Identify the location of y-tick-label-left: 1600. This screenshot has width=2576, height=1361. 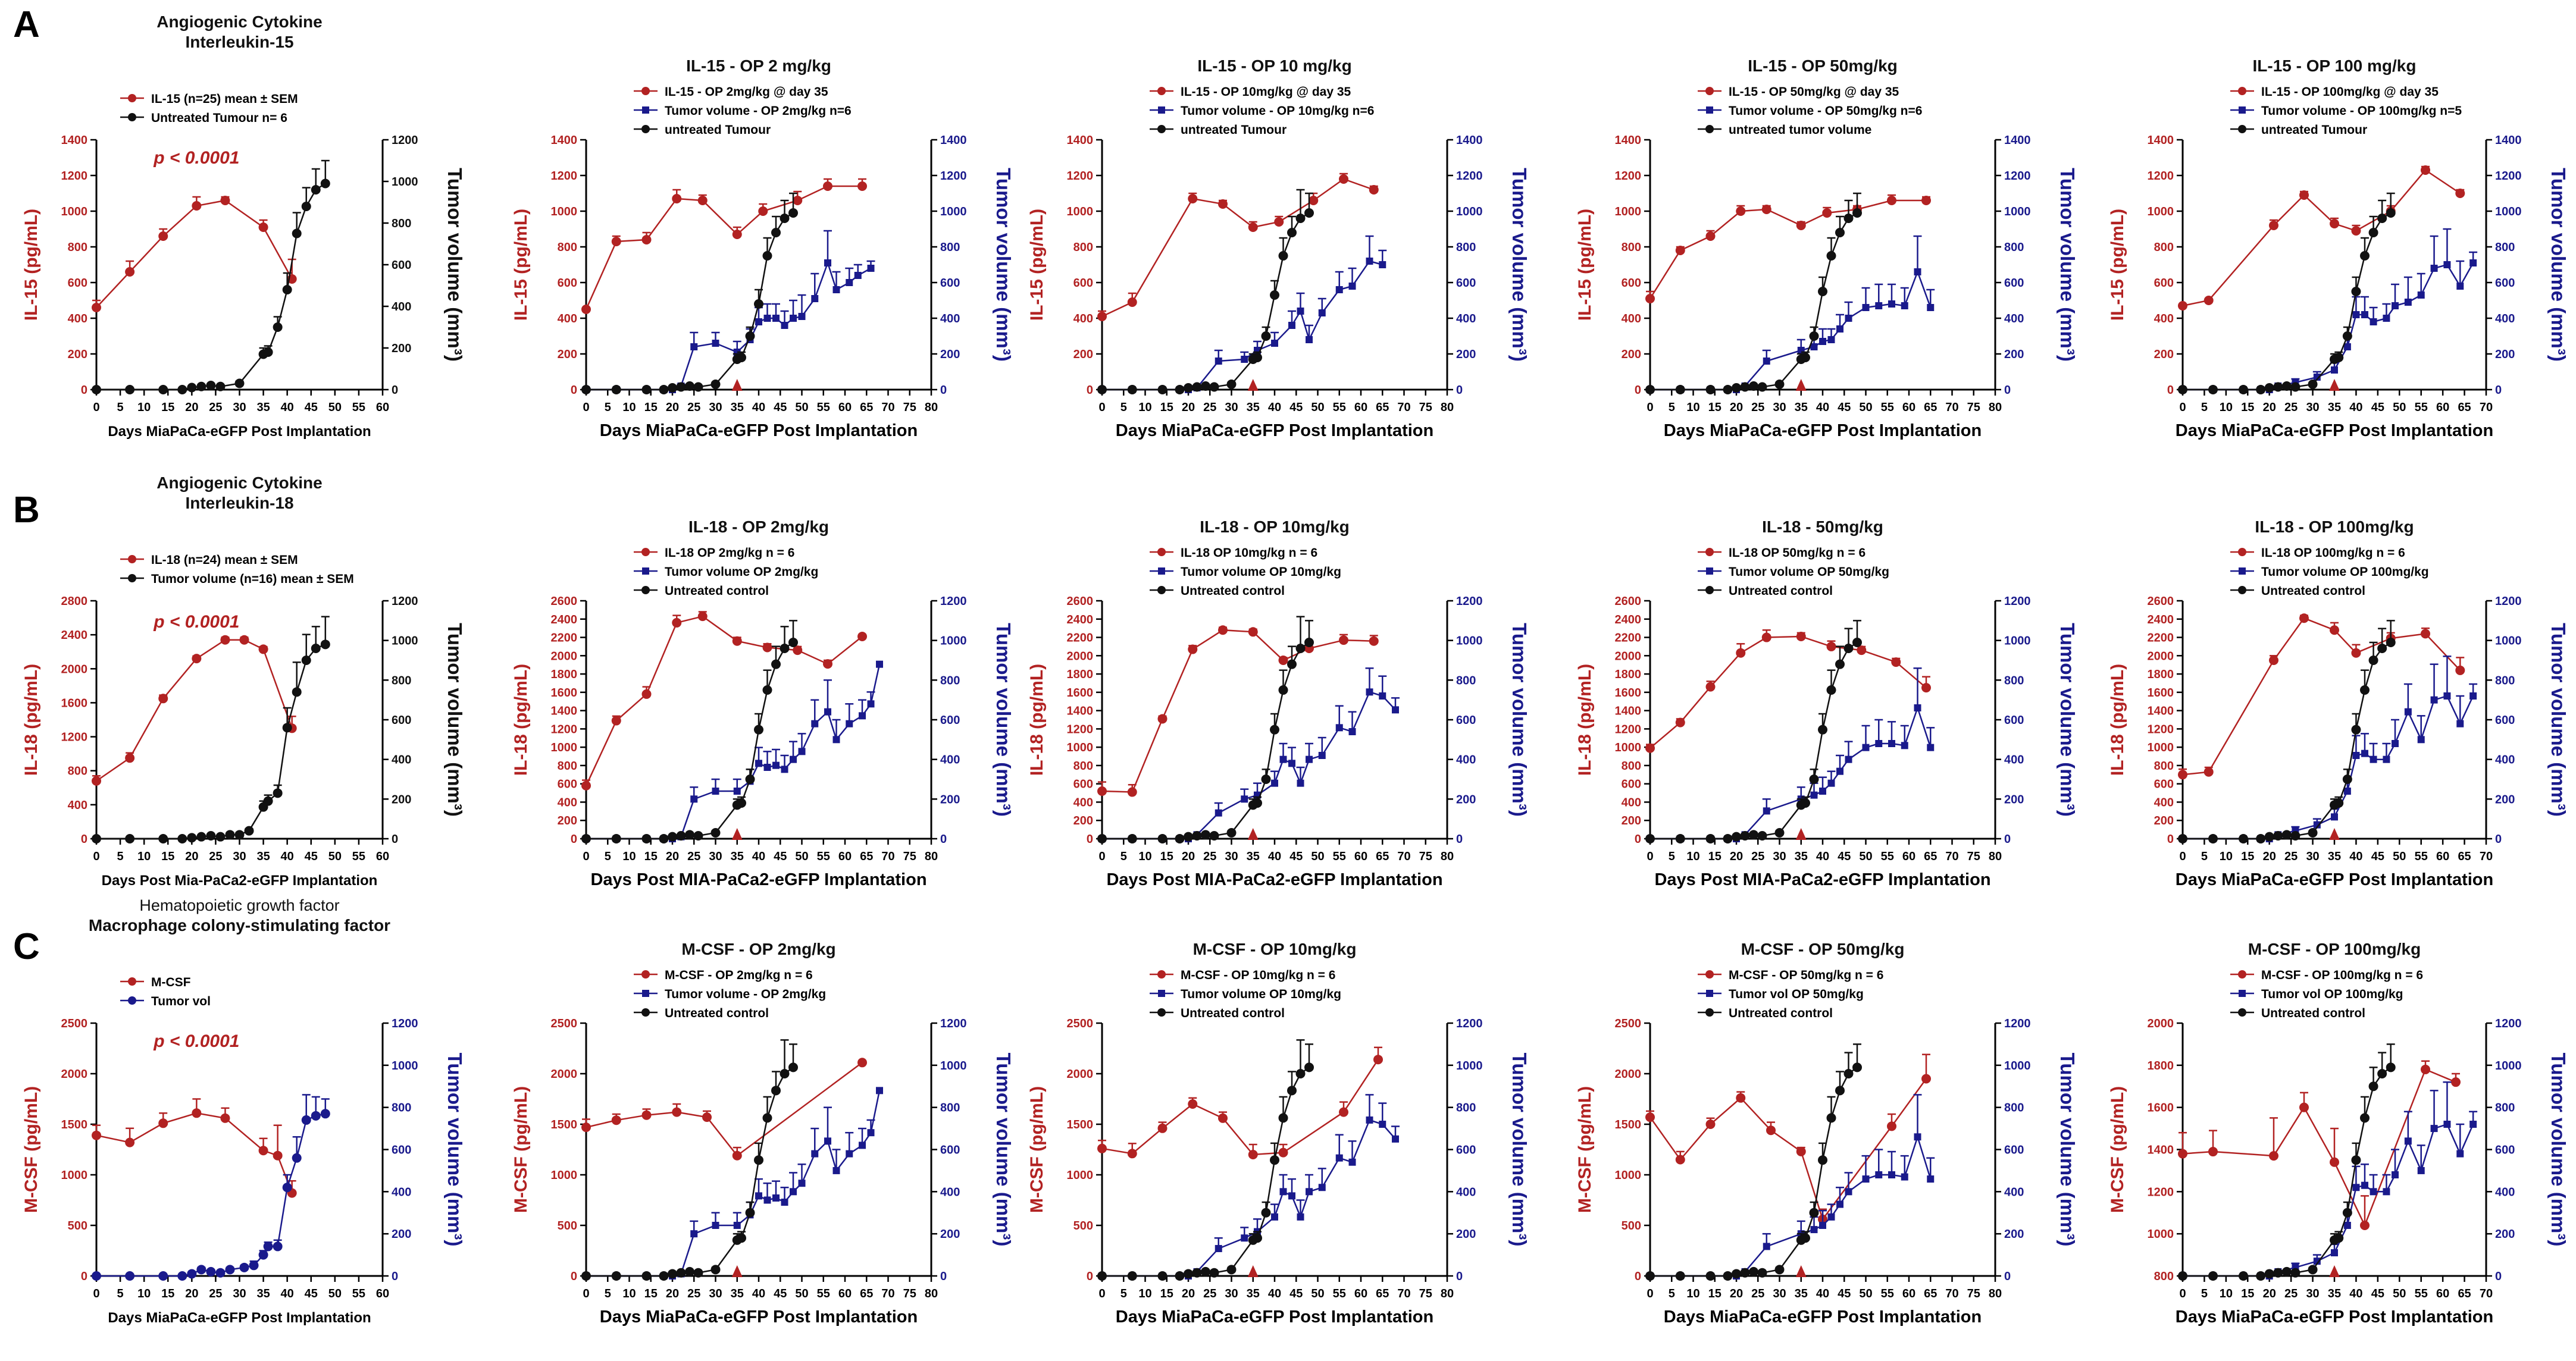
(1628, 693).